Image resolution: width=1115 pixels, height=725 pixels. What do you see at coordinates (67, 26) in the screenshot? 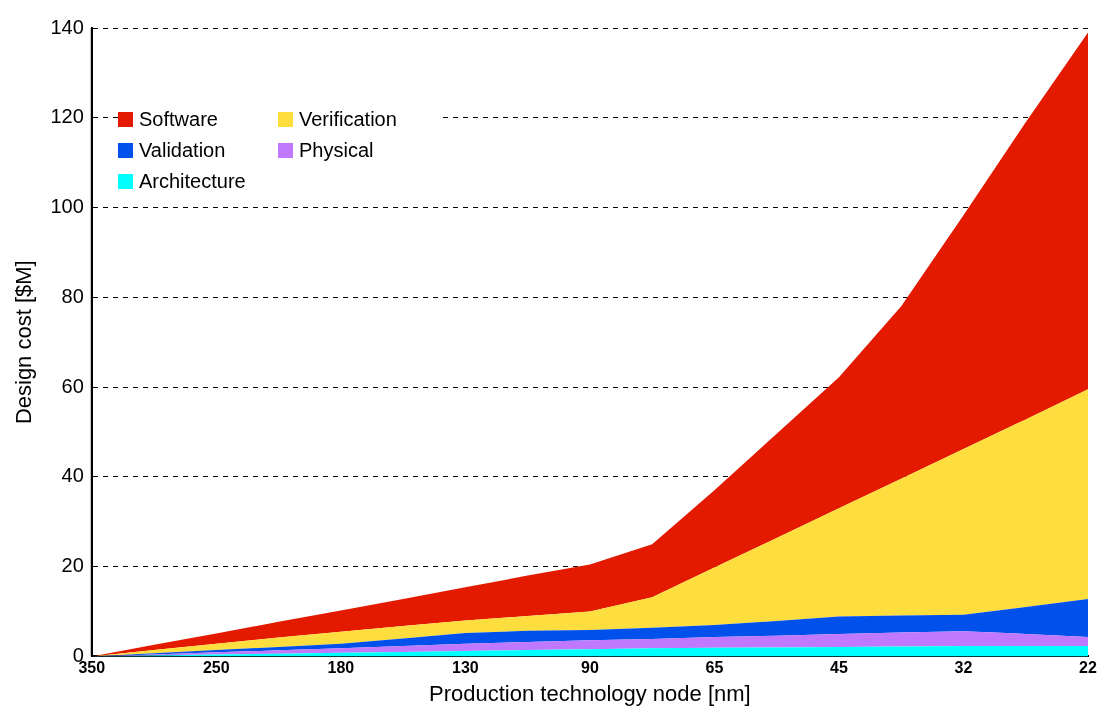
I see `y-tick-label: 140` at bounding box center [67, 26].